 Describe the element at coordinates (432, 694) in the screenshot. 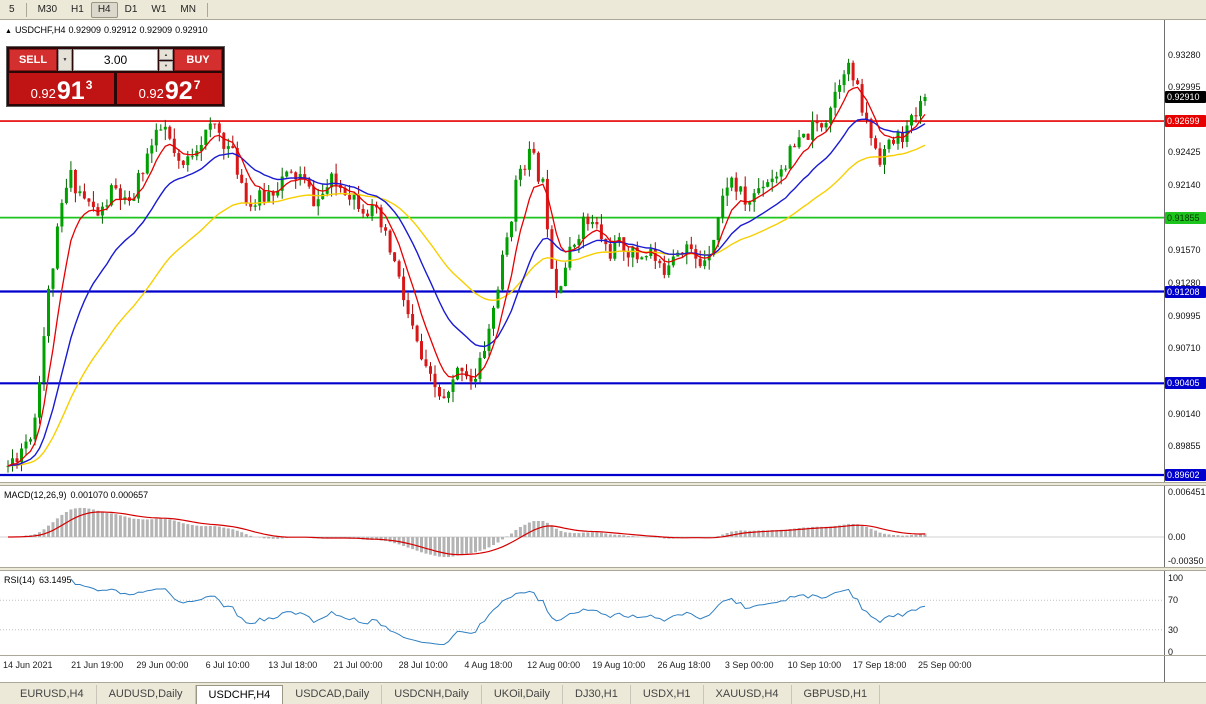

I see `tab-usdcnh-daily: USDCNH,Daily` at that location.